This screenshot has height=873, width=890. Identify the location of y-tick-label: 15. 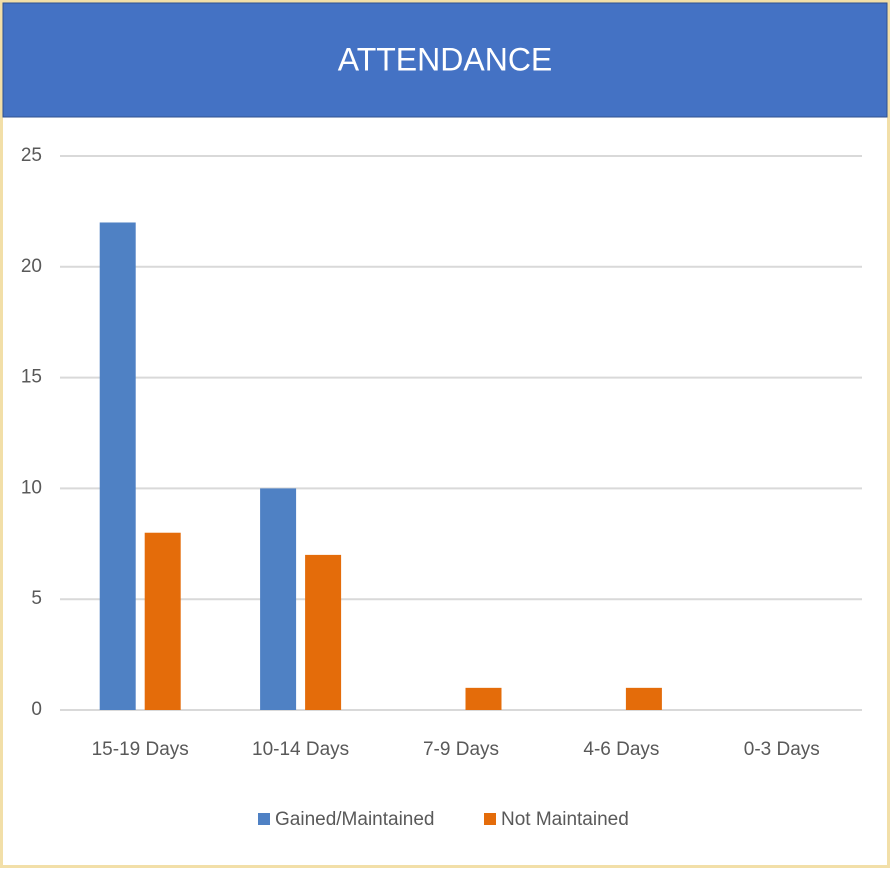
(31, 377).